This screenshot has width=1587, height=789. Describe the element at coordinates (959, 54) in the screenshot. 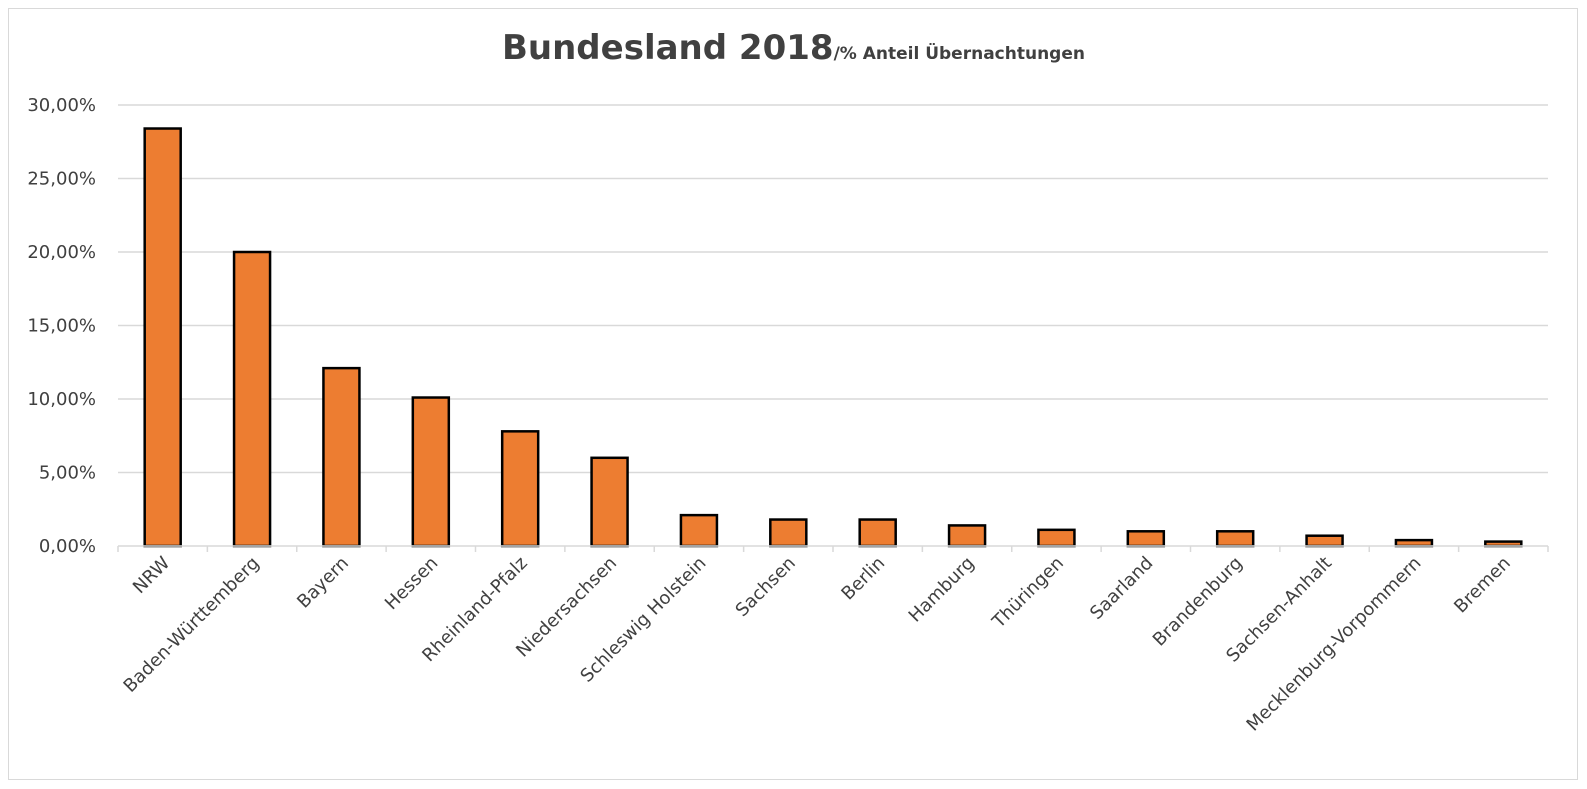

I see `chart-subtitle: /% Anteil Übernachtungen` at that location.